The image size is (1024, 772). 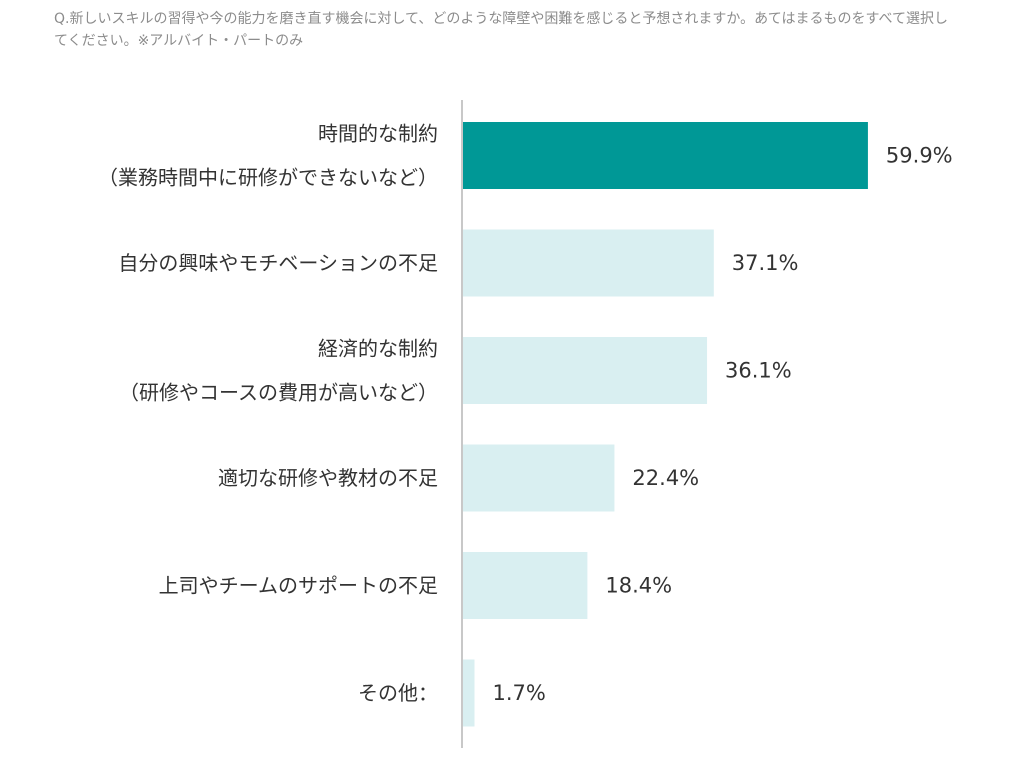 What do you see at coordinates (378, 134) in the screenshot?
I see `category-label-0-line-0: 時間的な制約` at bounding box center [378, 134].